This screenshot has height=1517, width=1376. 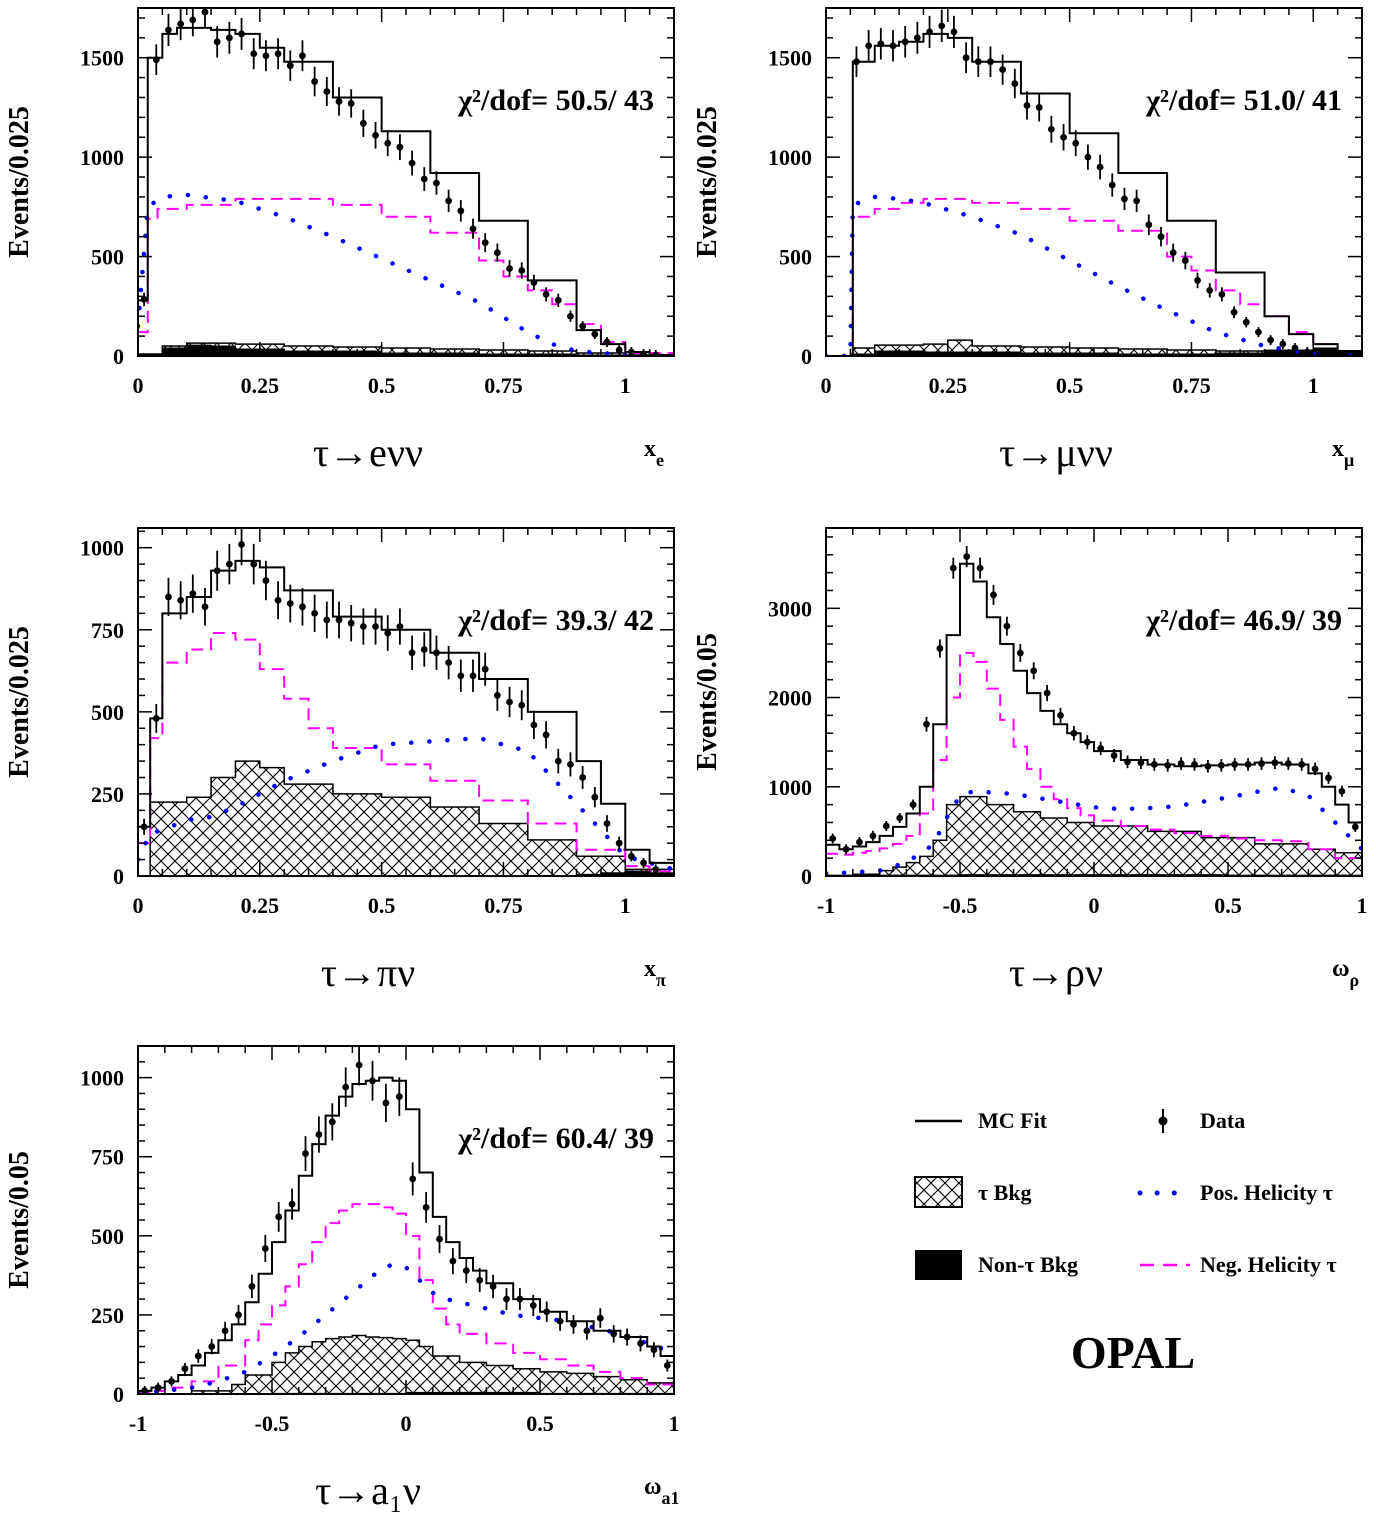 What do you see at coordinates (1028, 1264) in the screenshot?
I see `legend-non-tau-bkg-label: Non-τ Bkg` at bounding box center [1028, 1264].